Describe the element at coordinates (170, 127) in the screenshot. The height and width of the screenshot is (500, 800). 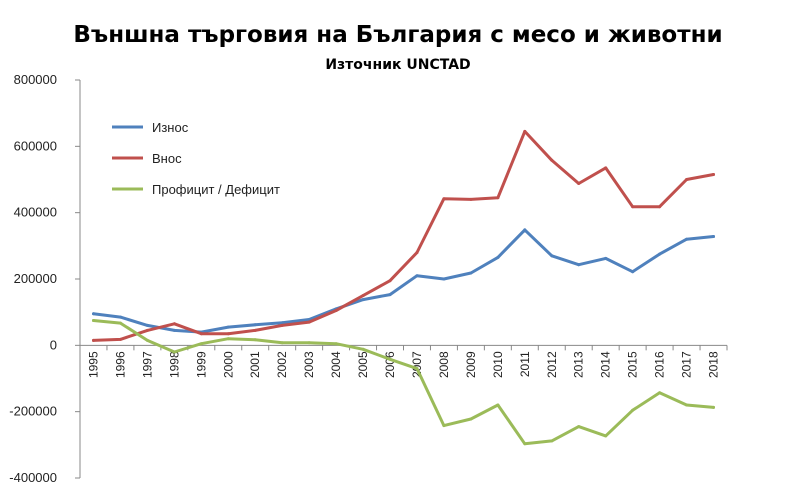
I see `legend-label: Износ` at that location.